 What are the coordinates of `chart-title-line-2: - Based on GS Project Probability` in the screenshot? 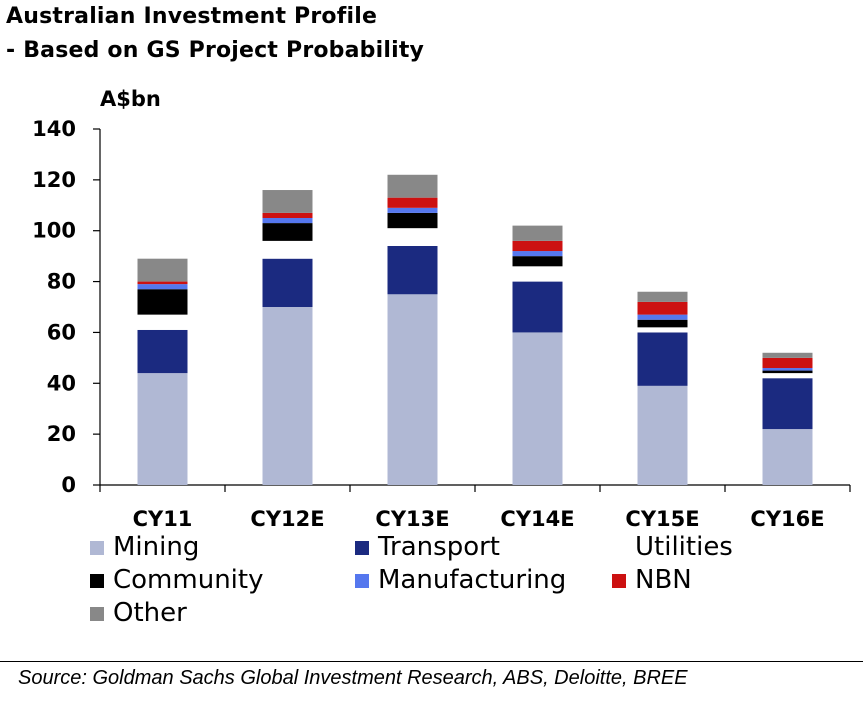 It's located at (215, 50).